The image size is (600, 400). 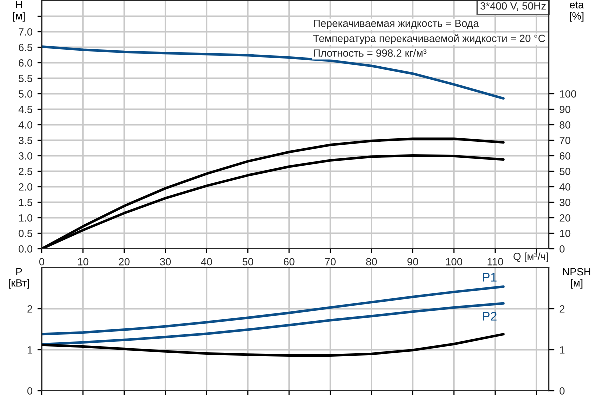 What do you see at coordinates (397, 25) in the screenshot?
I see `annotation: Перекачиваемая жидкость = Вода` at bounding box center [397, 25].